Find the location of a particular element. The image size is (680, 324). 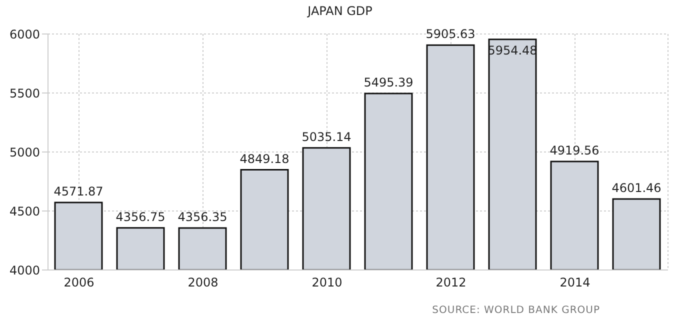

y-tick-label: 5500 is located at coordinates (24, 93).